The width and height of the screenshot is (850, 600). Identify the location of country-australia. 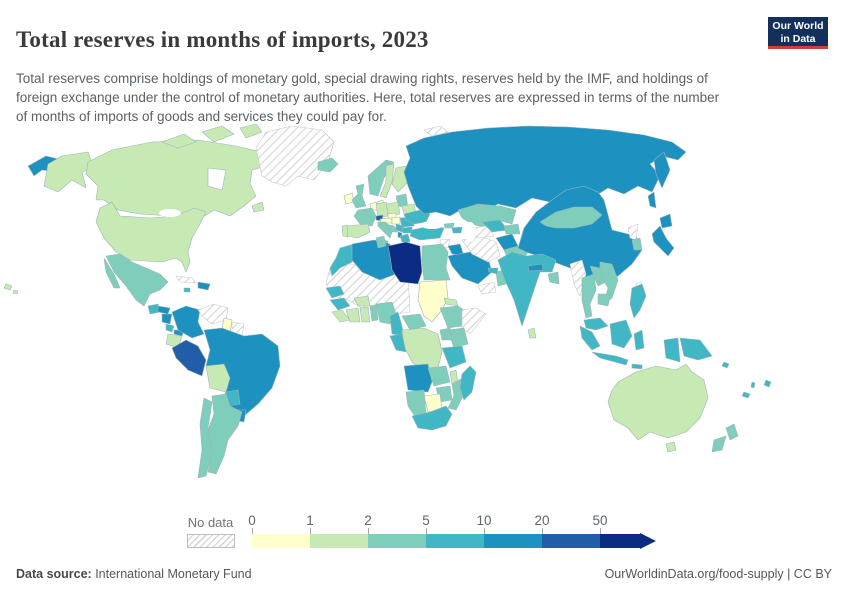
(658, 408).